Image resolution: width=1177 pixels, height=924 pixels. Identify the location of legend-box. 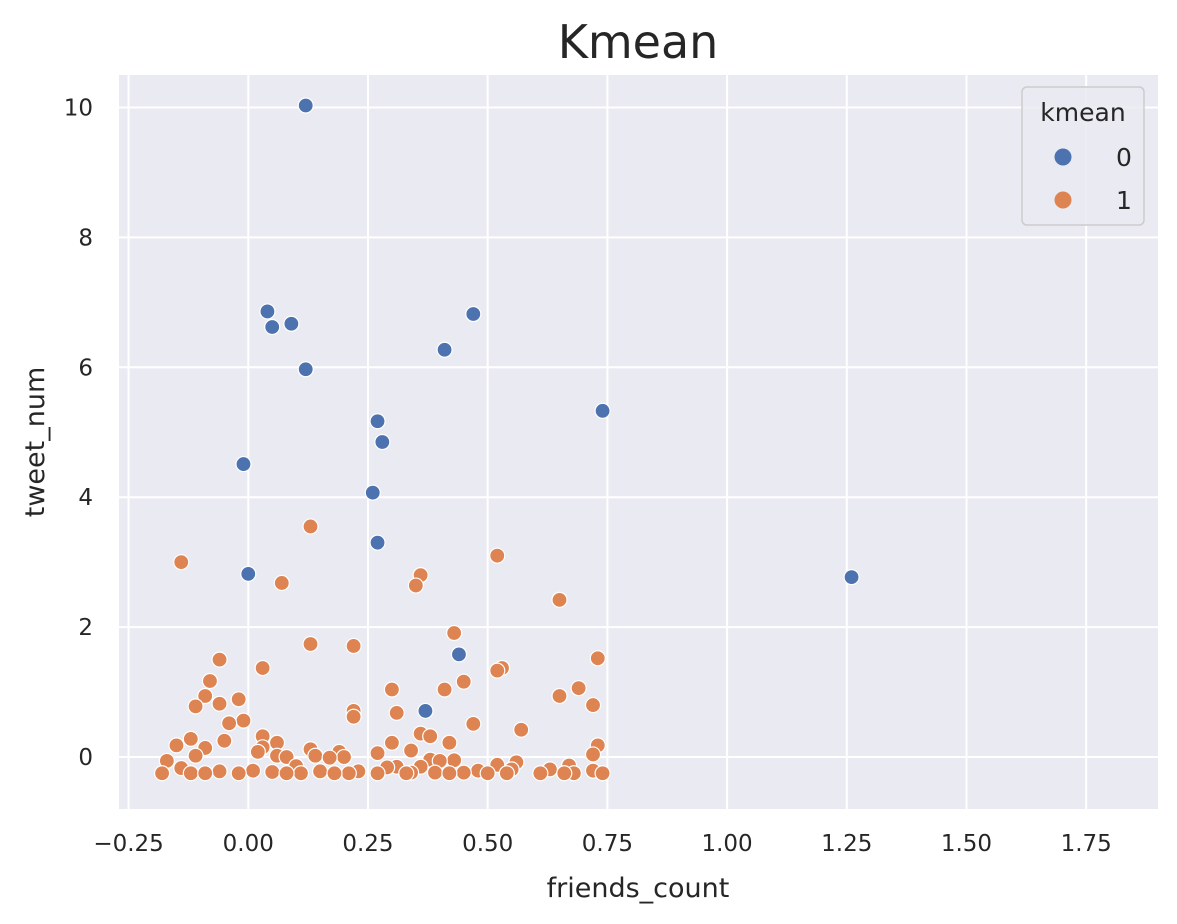
(1083, 156).